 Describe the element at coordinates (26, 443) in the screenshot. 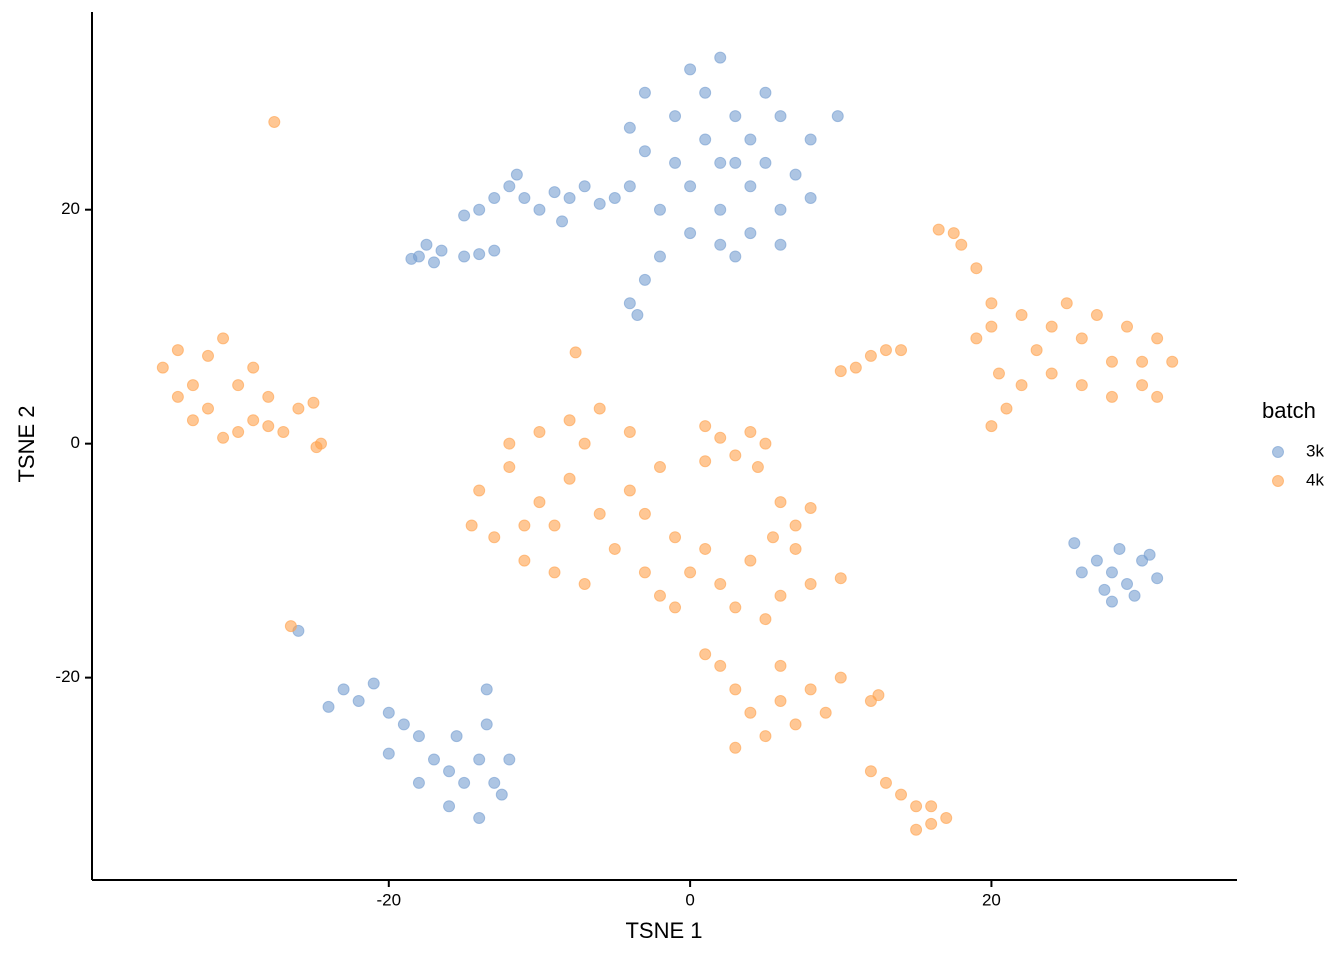

I see `y-axis-label: TSNE 2` at that location.